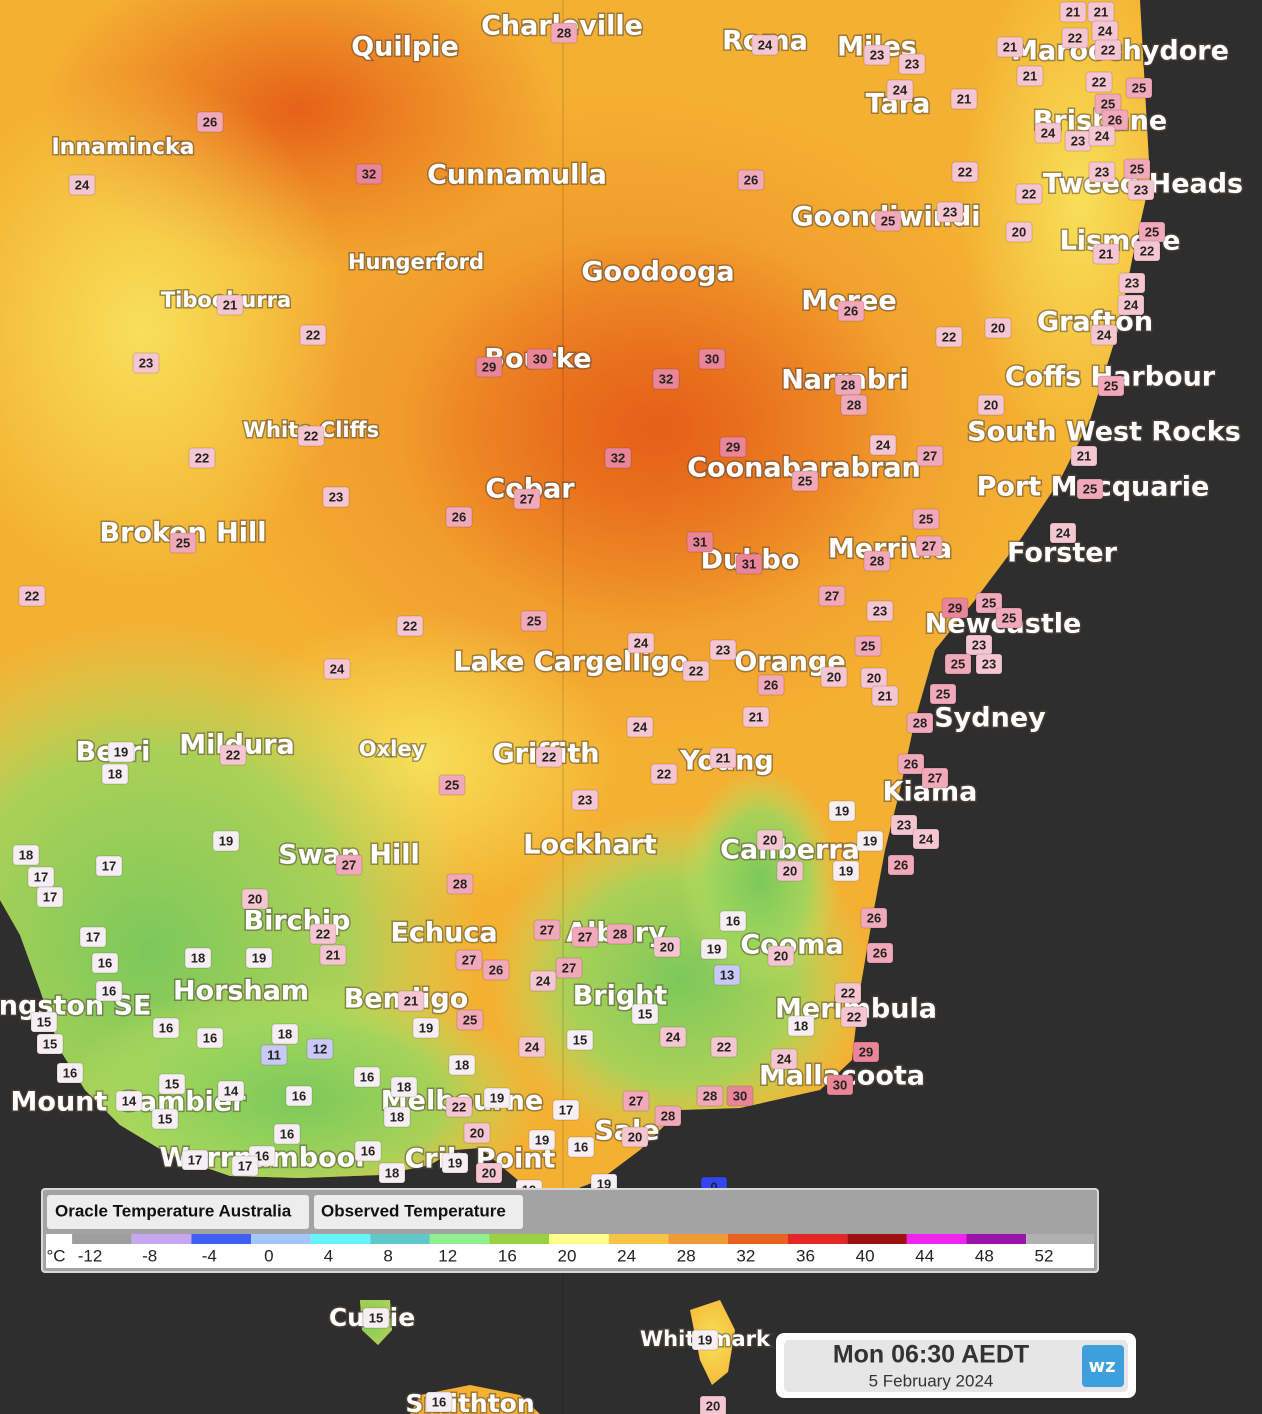 The image size is (1262, 1414). Describe the element at coordinates (90, 1255) in the screenshot. I see `scale-tick-label: -12` at that location.